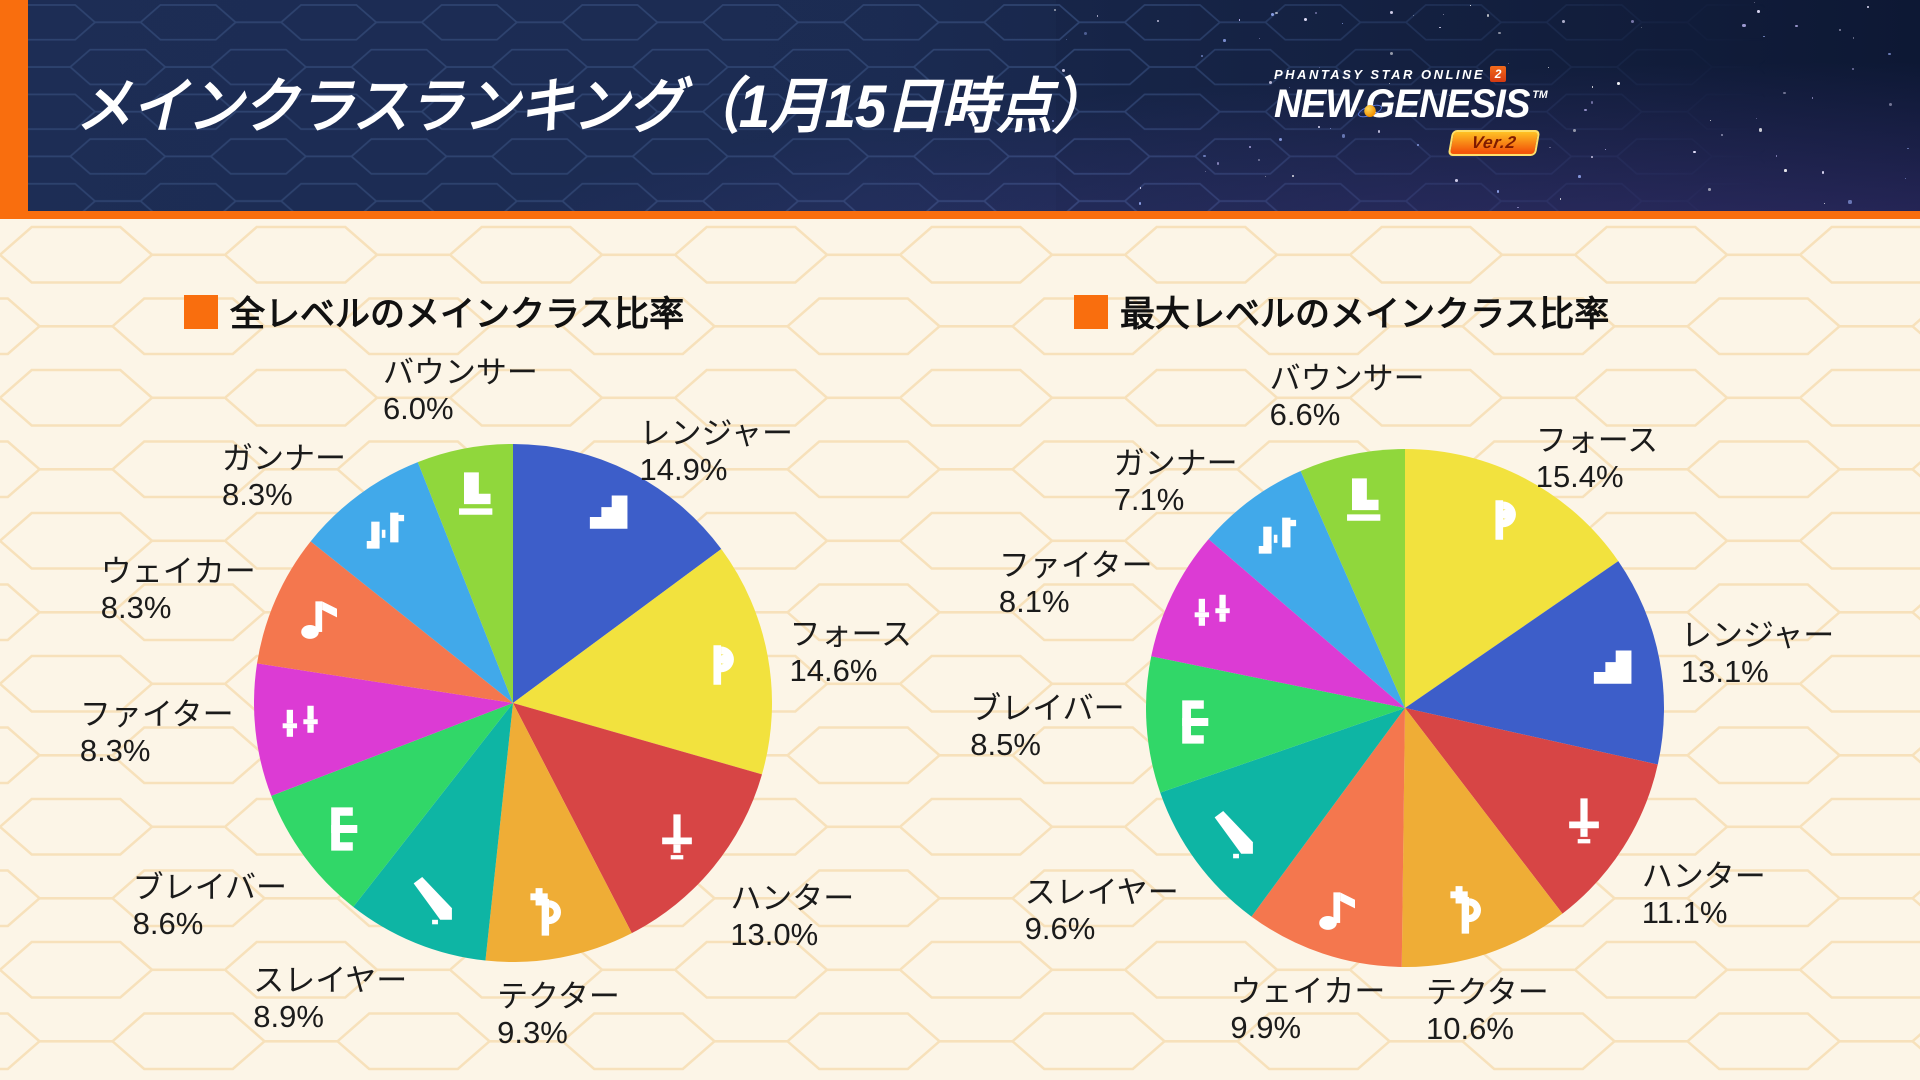 The image size is (1920, 1080). I want to click on slice-label-name: ファイター, so click(156, 714).